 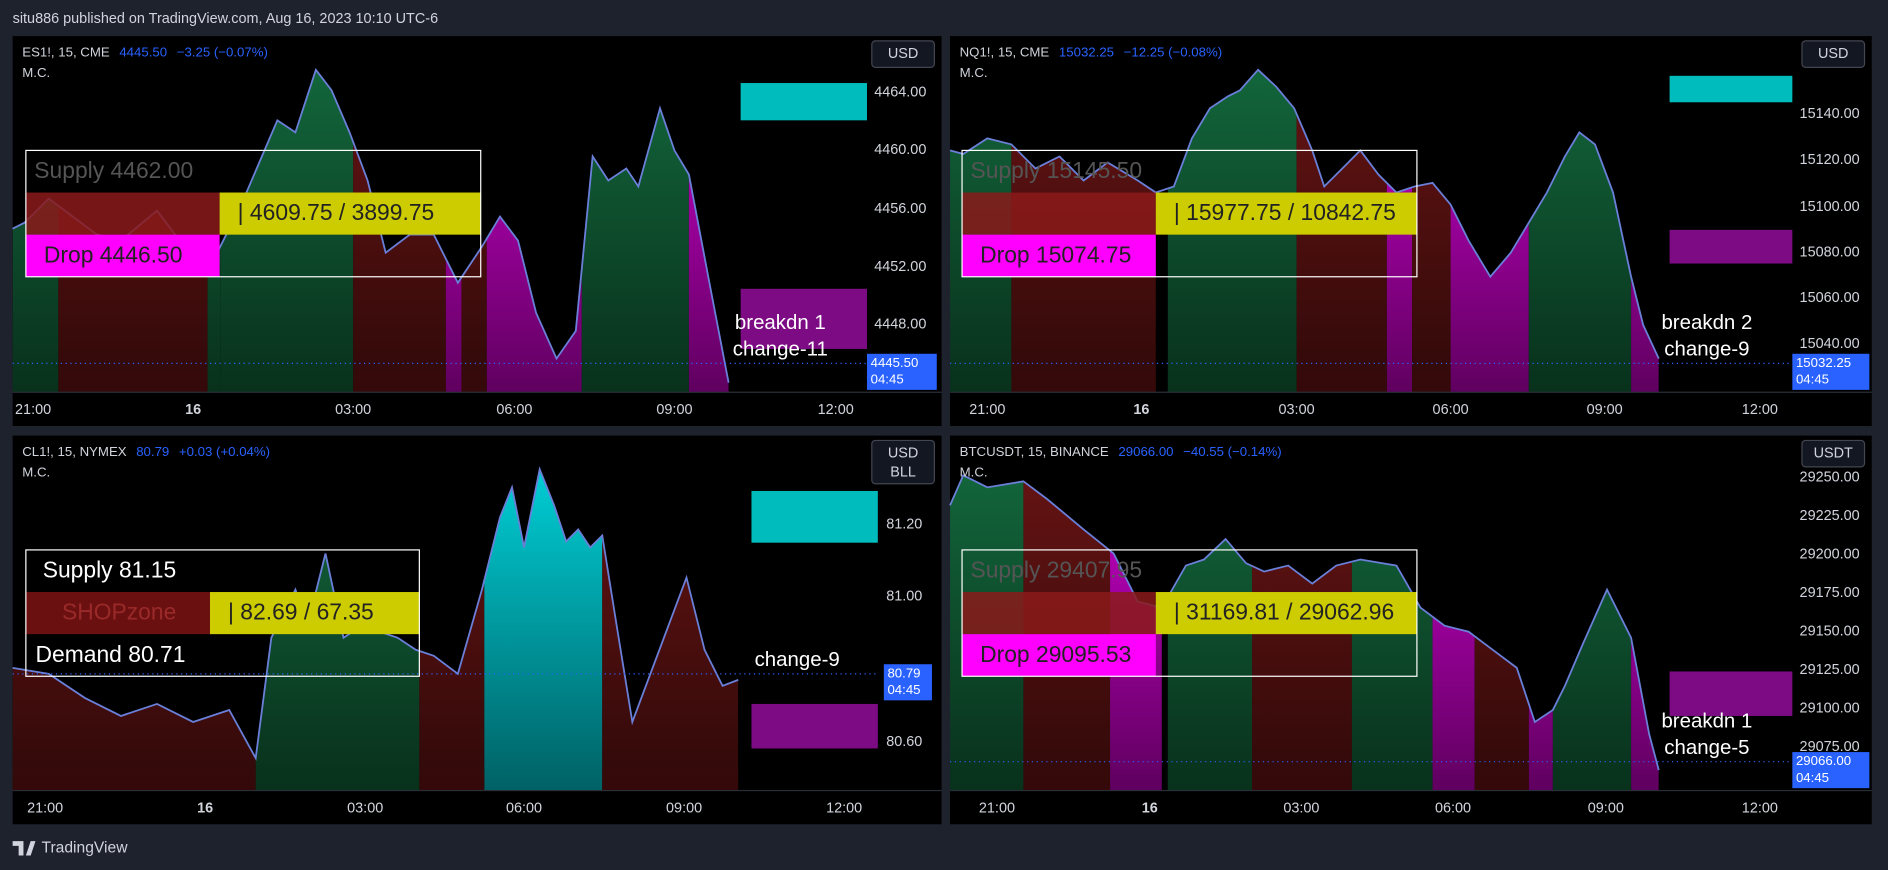 What do you see at coordinates (895, 362) in the screenshot?
I see `last-price: 4445.50` at bounding box center [895, 362].